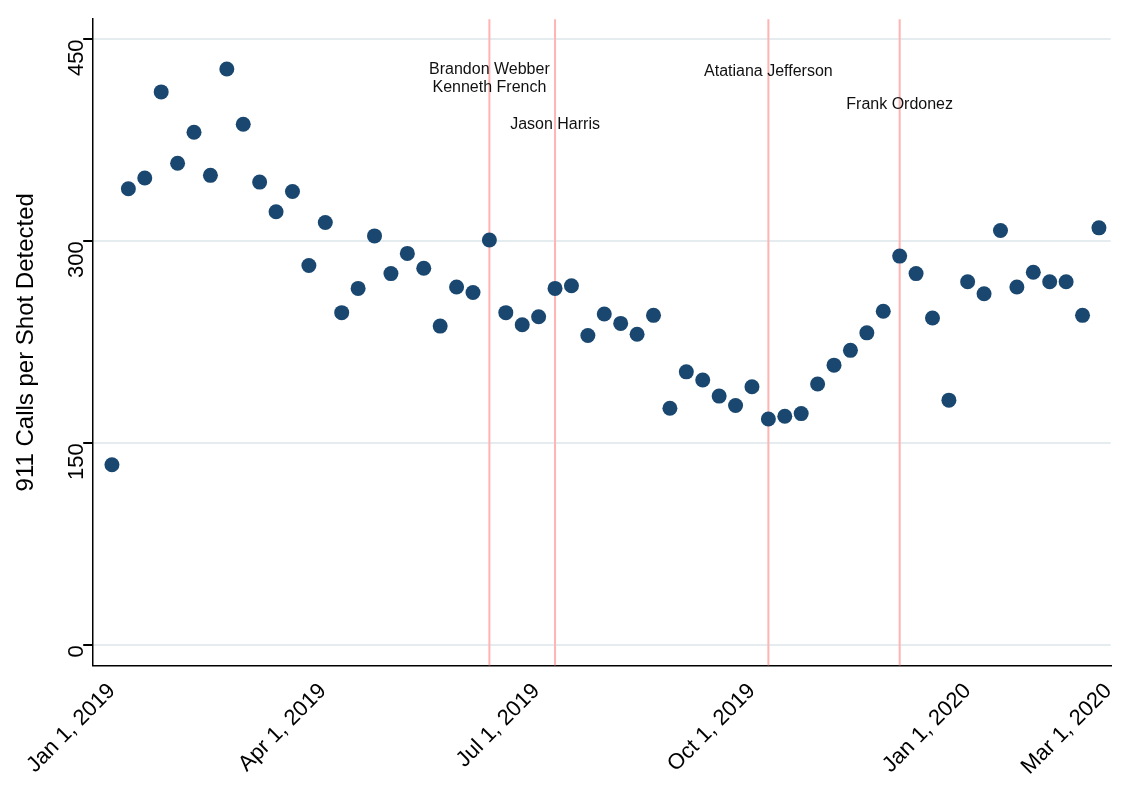 The image size is (1130, 787). What do you see at coordinates (25, 342) in the screenshot?
I see `y-axis-title: 911 Calls per Shot Detected` at bounding box center [25, 342].